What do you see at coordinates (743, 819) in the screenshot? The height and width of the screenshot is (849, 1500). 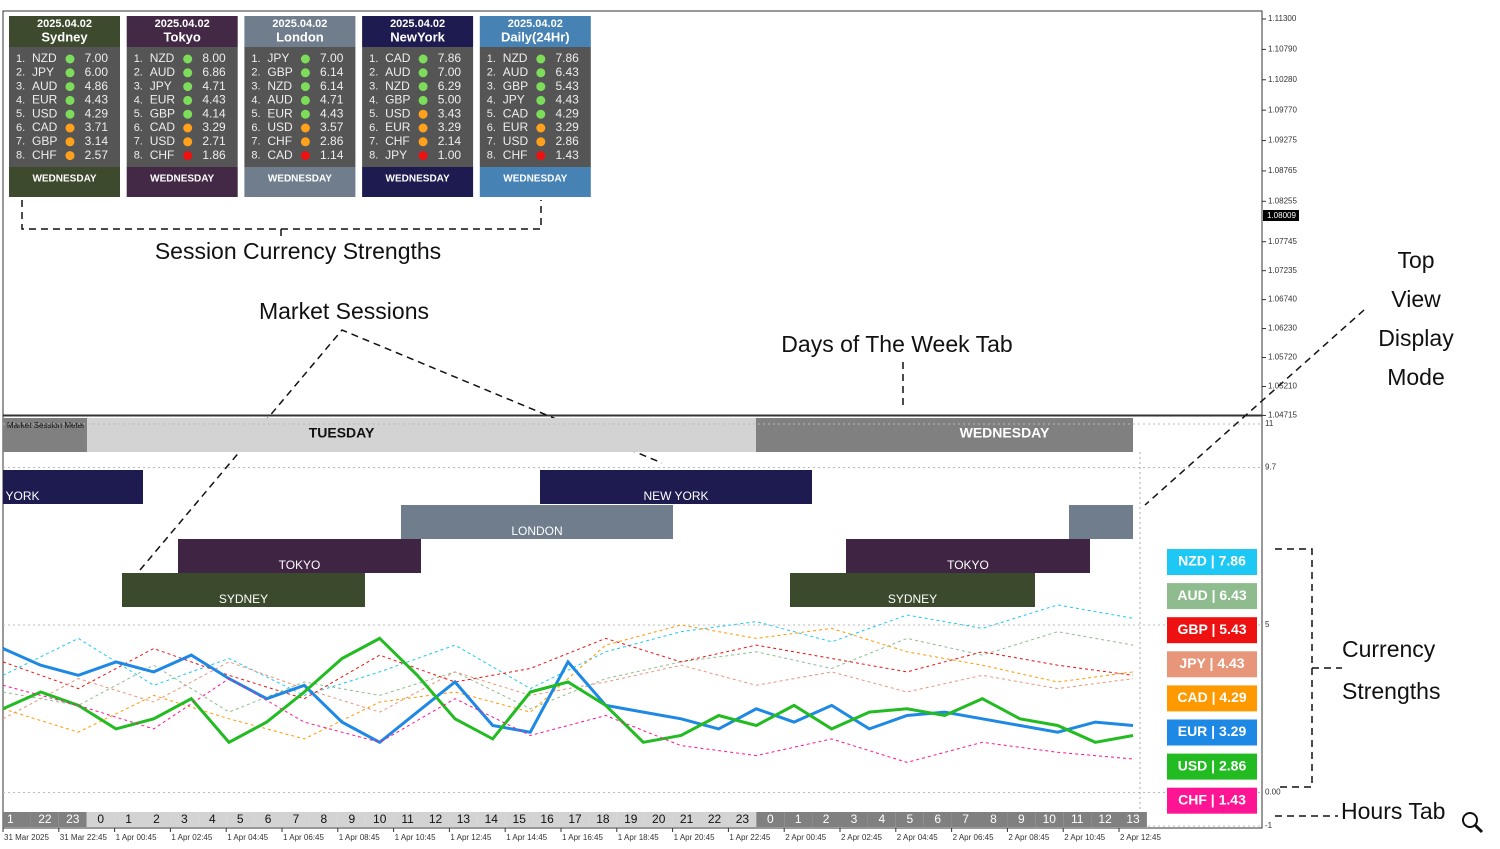 I see `hour-label: 23` at bounding box center [743, 819].